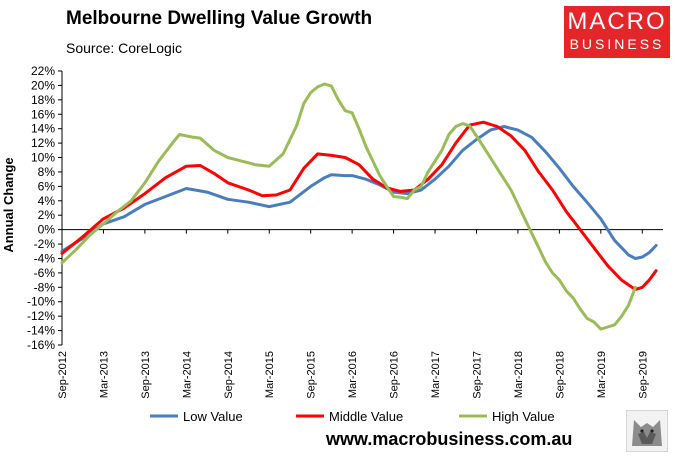 This screenshot has width=685, height=464. I want to click on x-tick-label: Sep-2012, so click(63, 375).